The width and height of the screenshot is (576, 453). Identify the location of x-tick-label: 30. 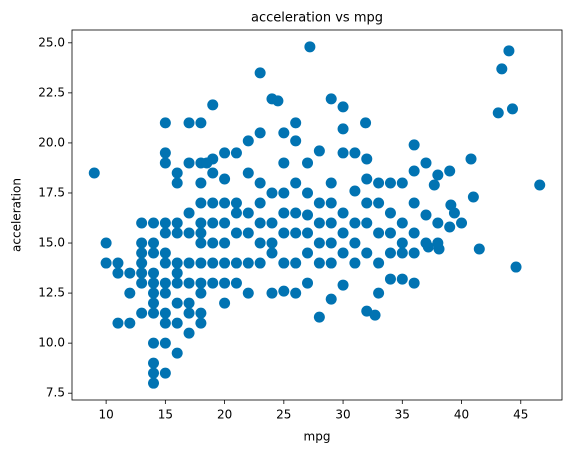
(342, 415).